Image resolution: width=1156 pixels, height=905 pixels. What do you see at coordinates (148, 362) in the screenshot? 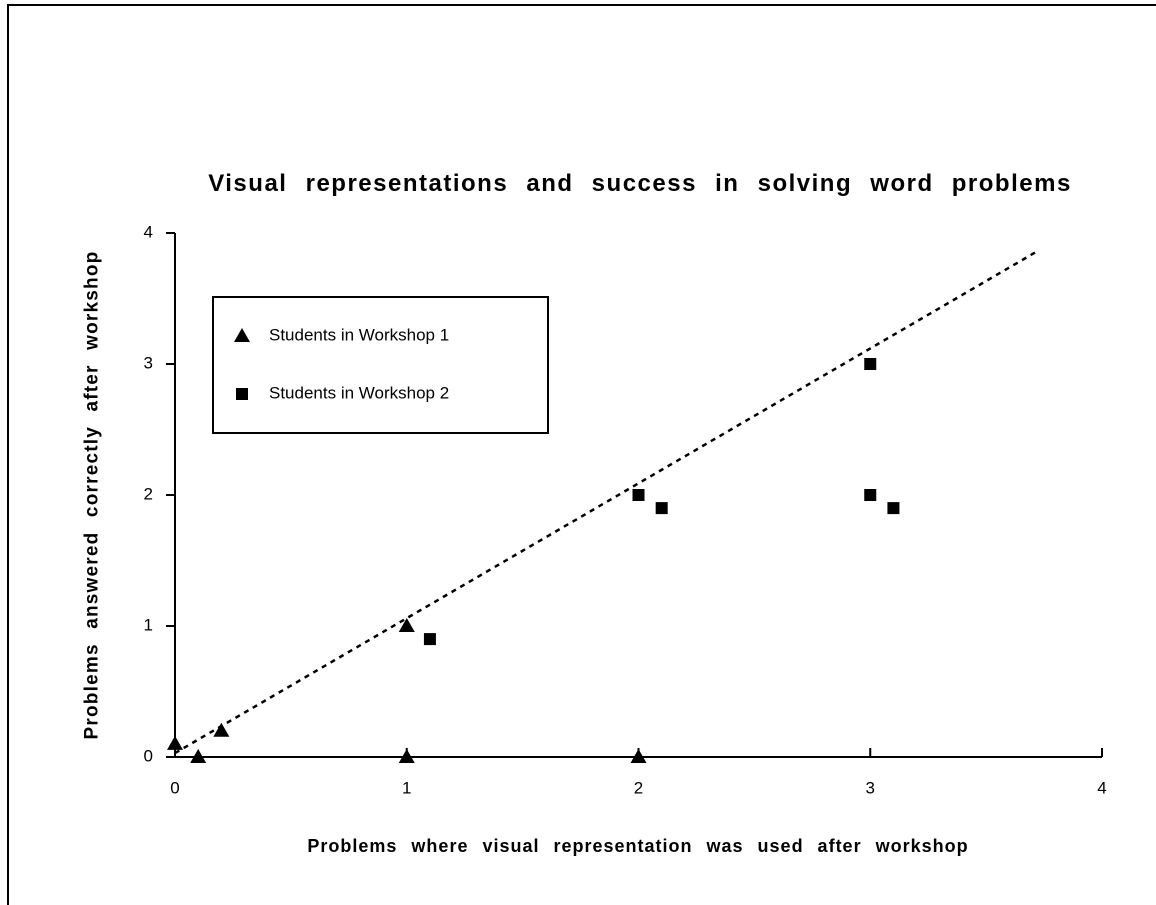
I see `y-tick-label: 3` at bounding box center [148, 362].